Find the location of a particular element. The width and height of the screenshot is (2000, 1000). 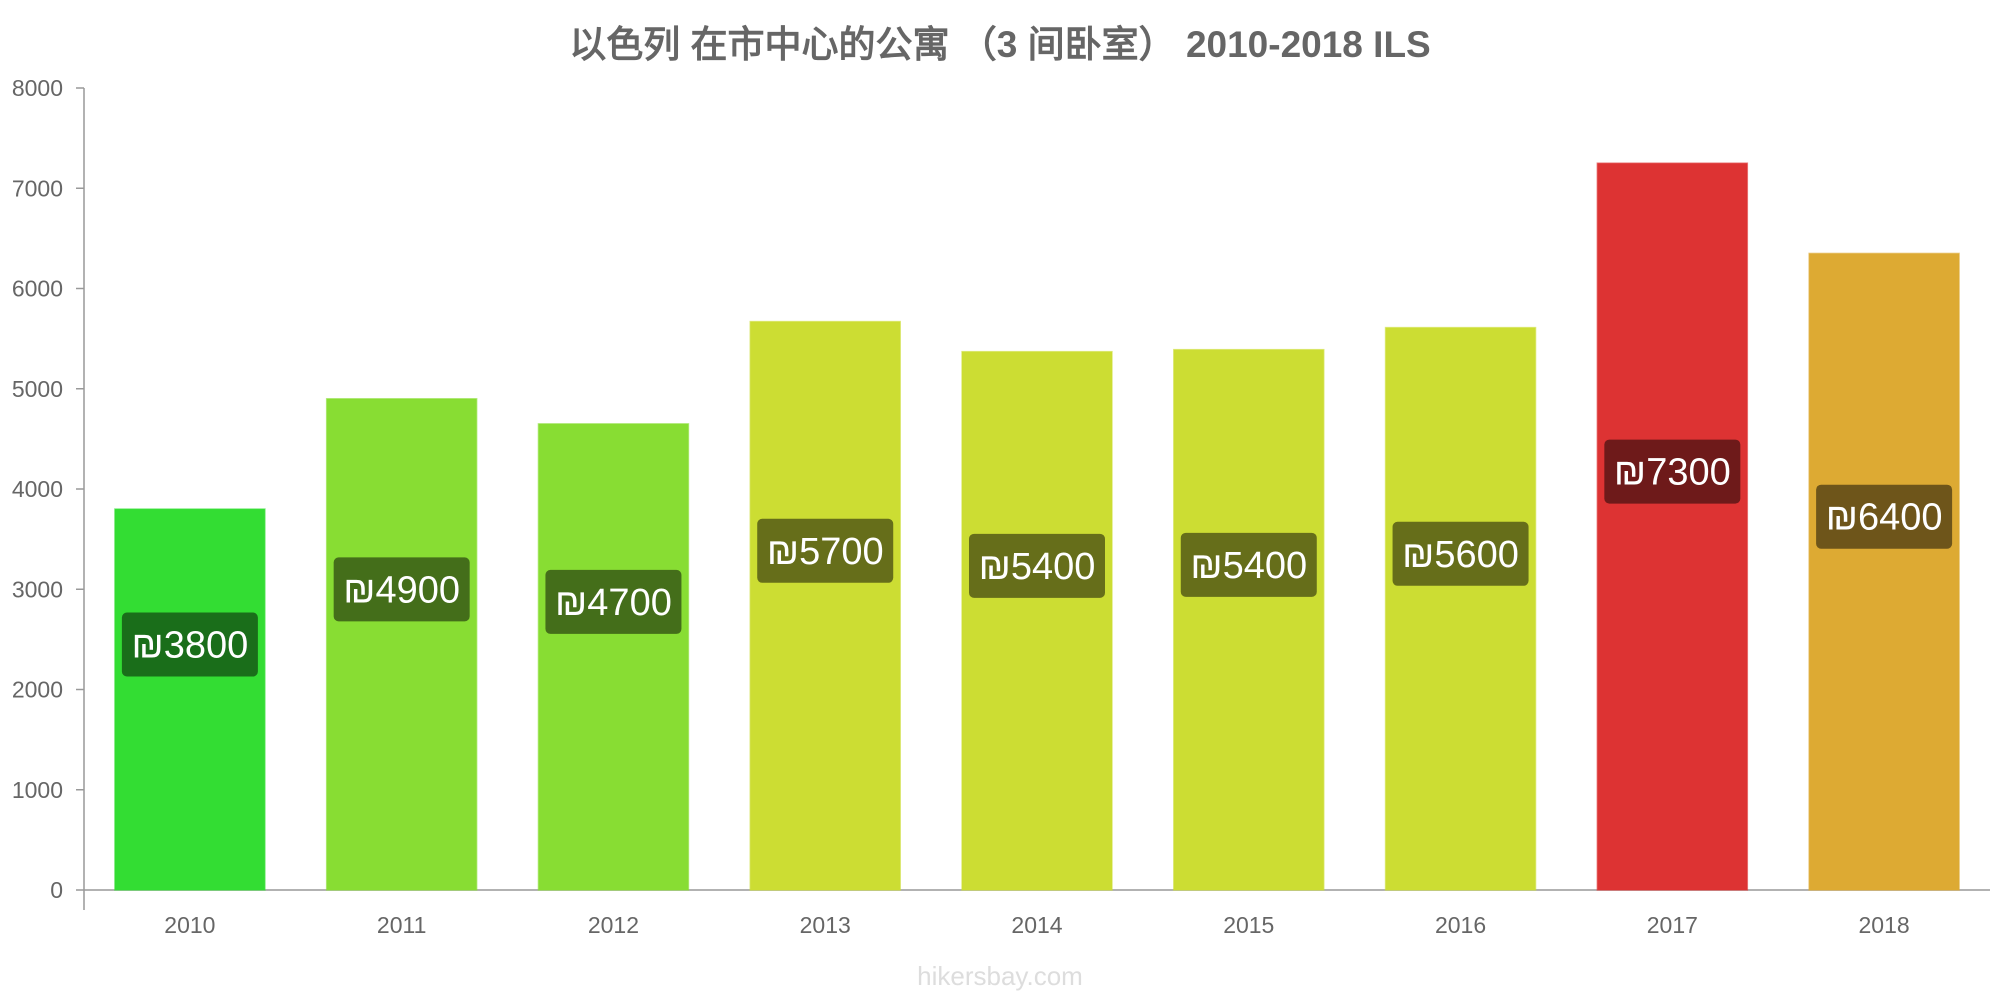

y-tick-label: 3000 is located at coordinates (37, 589).